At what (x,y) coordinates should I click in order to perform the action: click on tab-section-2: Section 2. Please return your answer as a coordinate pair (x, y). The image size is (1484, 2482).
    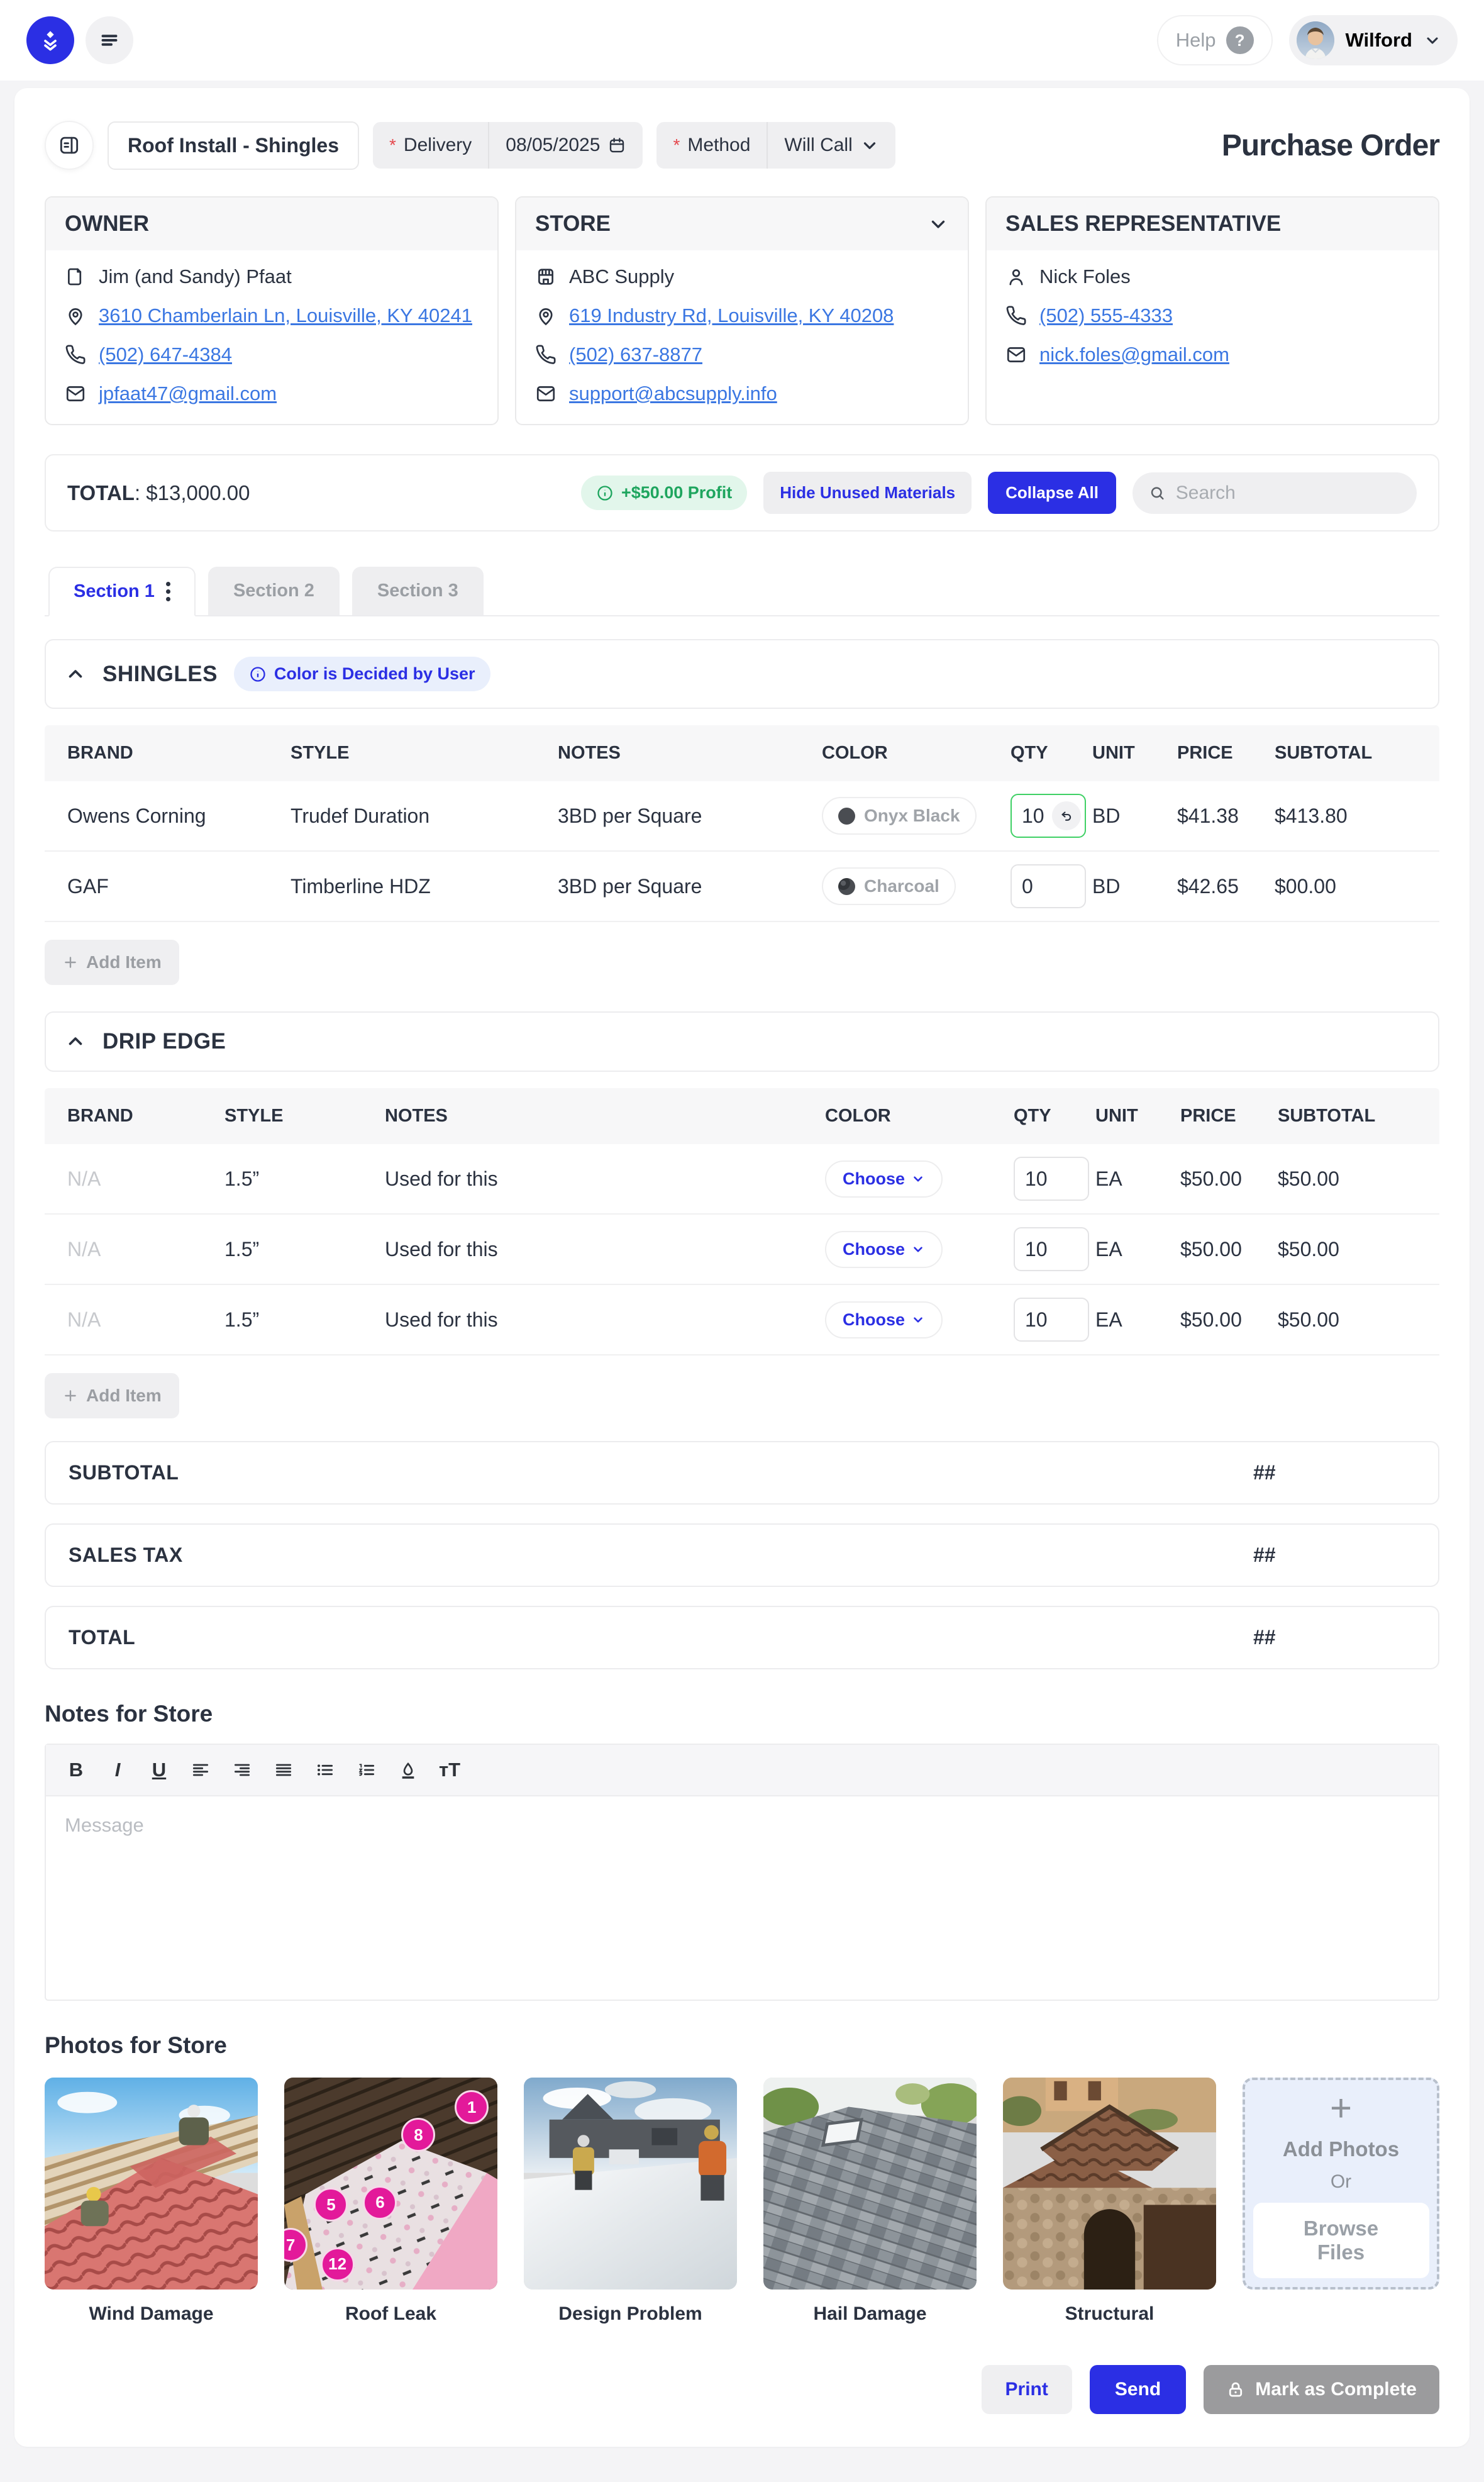
    Looking at the image, I should click on (274, 591).